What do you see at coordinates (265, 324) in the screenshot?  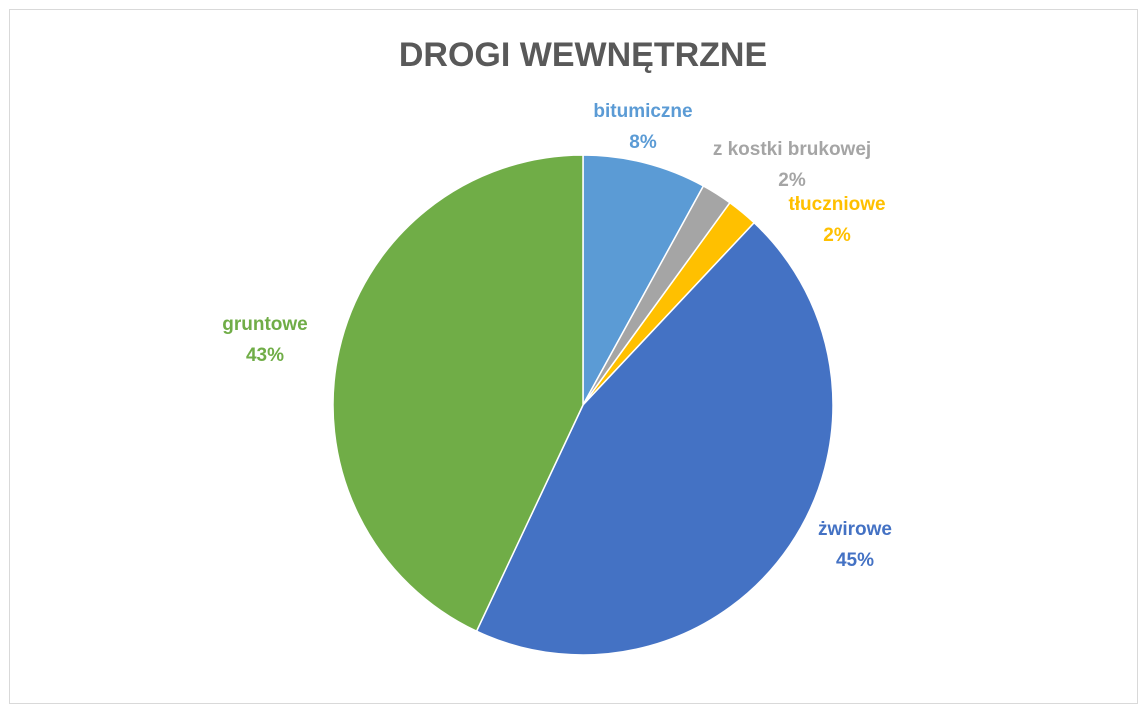 I see `slice-label: gruntowe` at bounding box center [265, 324].